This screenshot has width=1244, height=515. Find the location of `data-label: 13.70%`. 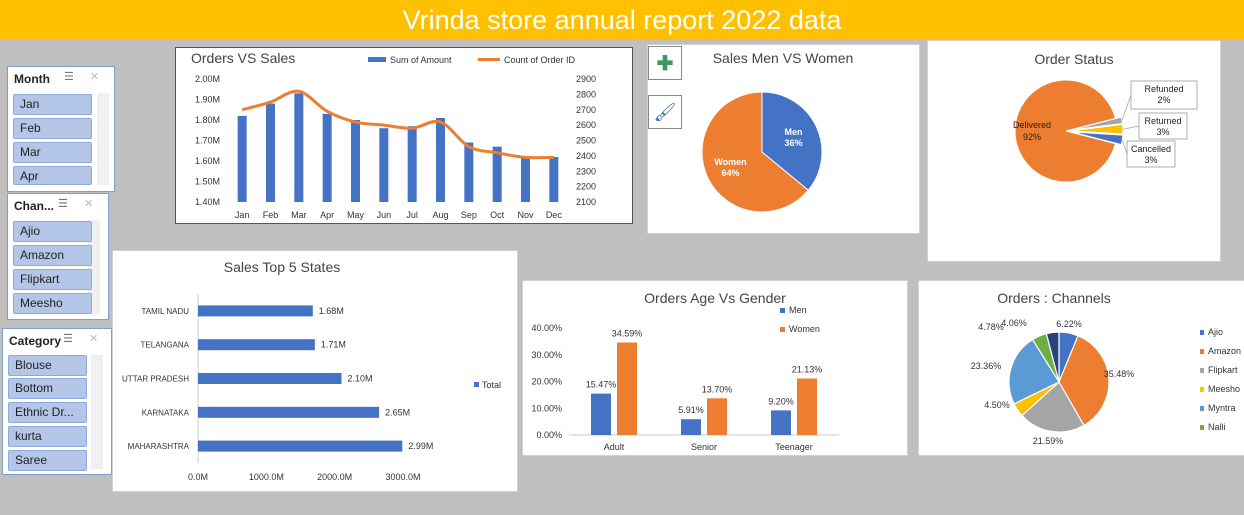

data-label: 13.70% is located at coordinates (717, 389).